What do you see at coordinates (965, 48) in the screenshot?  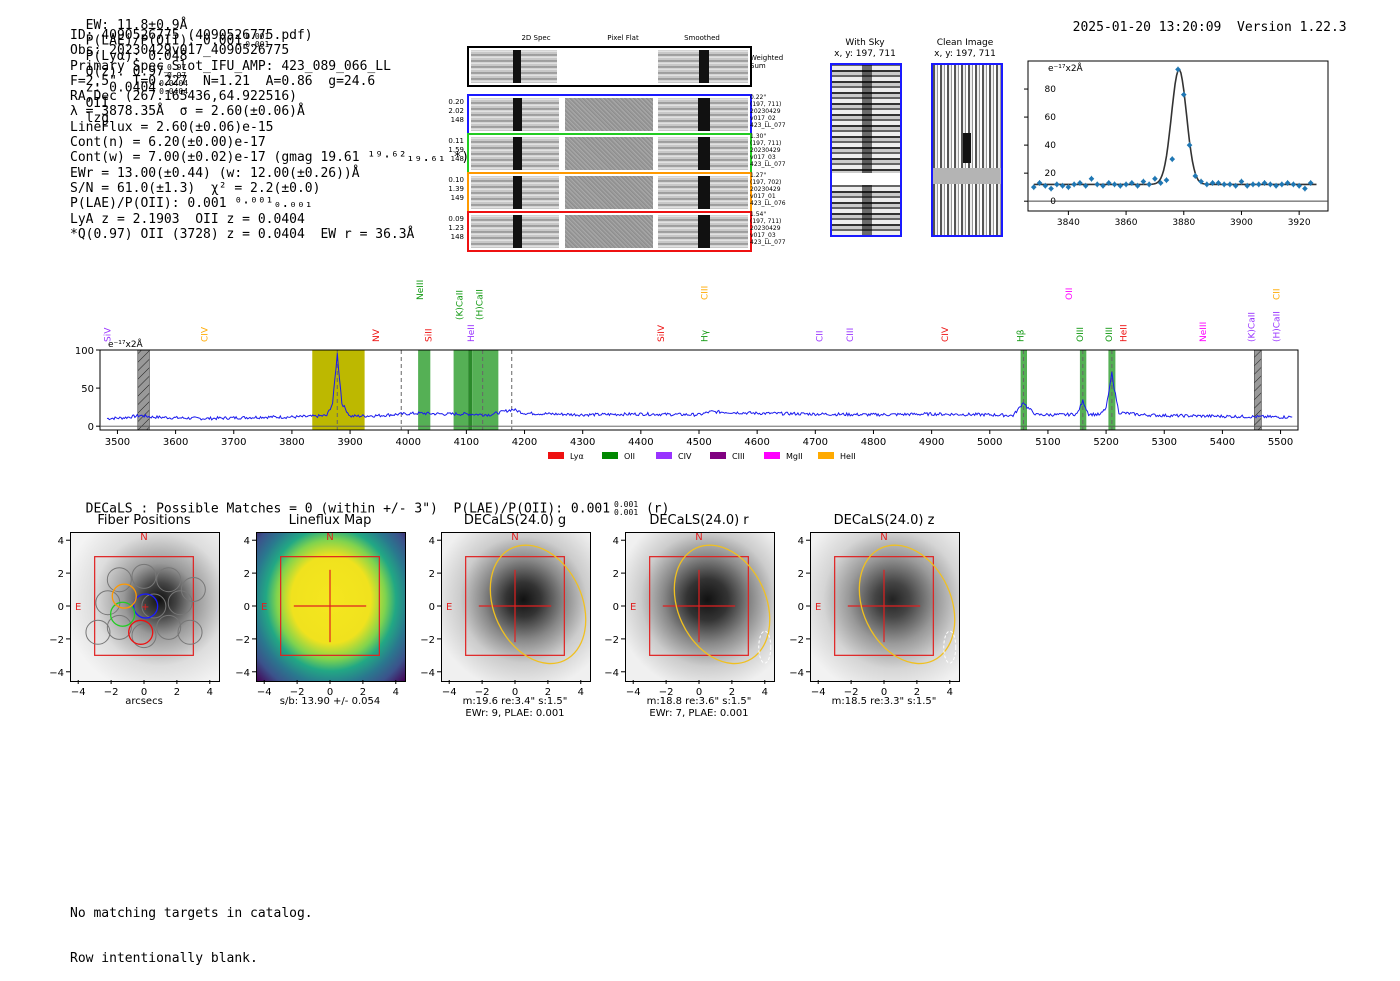 I see `clean-image-title: Clean Image x, y: 197, 711` at bounding box center [965, 48].